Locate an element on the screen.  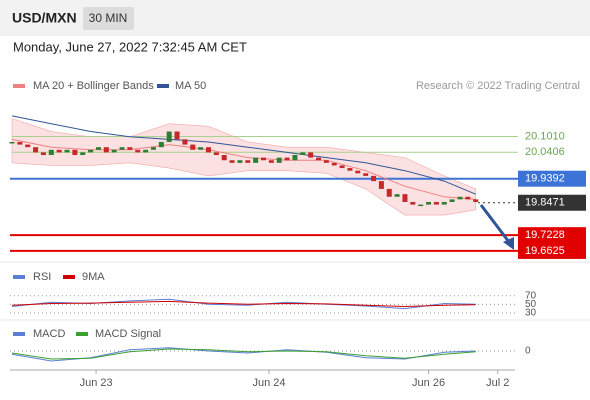
level-label: 19.8471 is located at coordinates (545, 203).